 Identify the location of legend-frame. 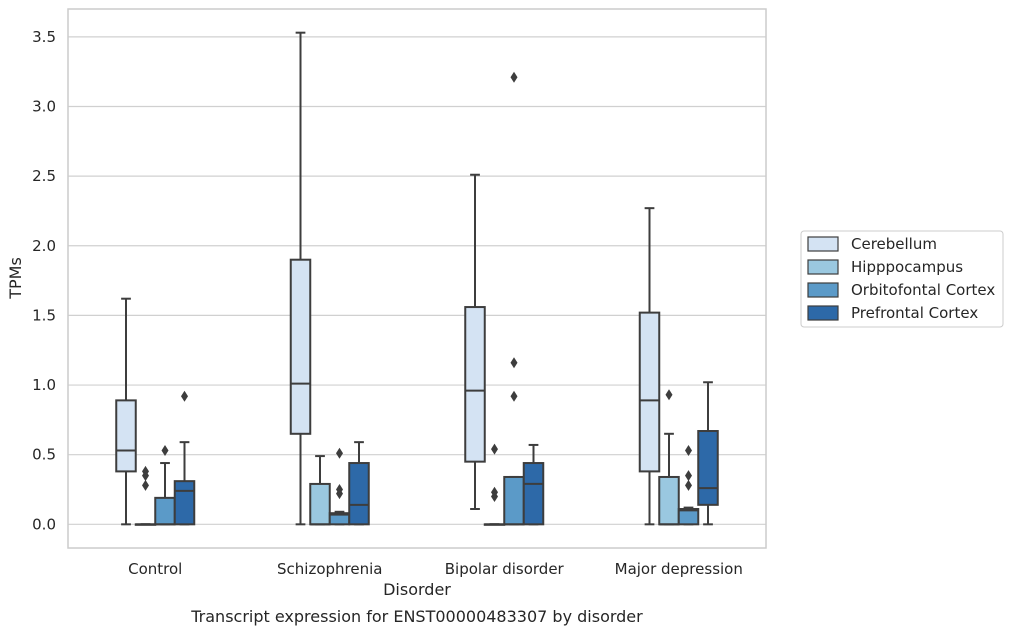
(902, 279).